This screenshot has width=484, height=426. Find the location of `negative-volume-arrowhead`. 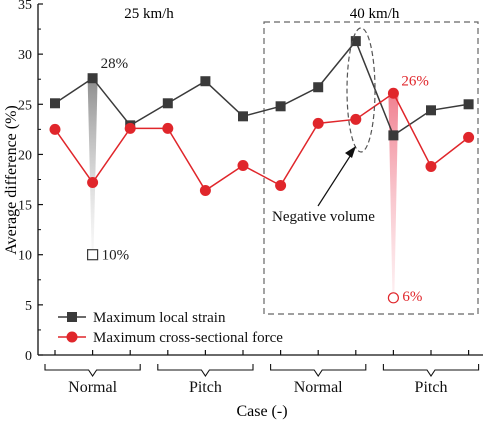

negative-volume-arrowhead is located at coordinates (350, 152).